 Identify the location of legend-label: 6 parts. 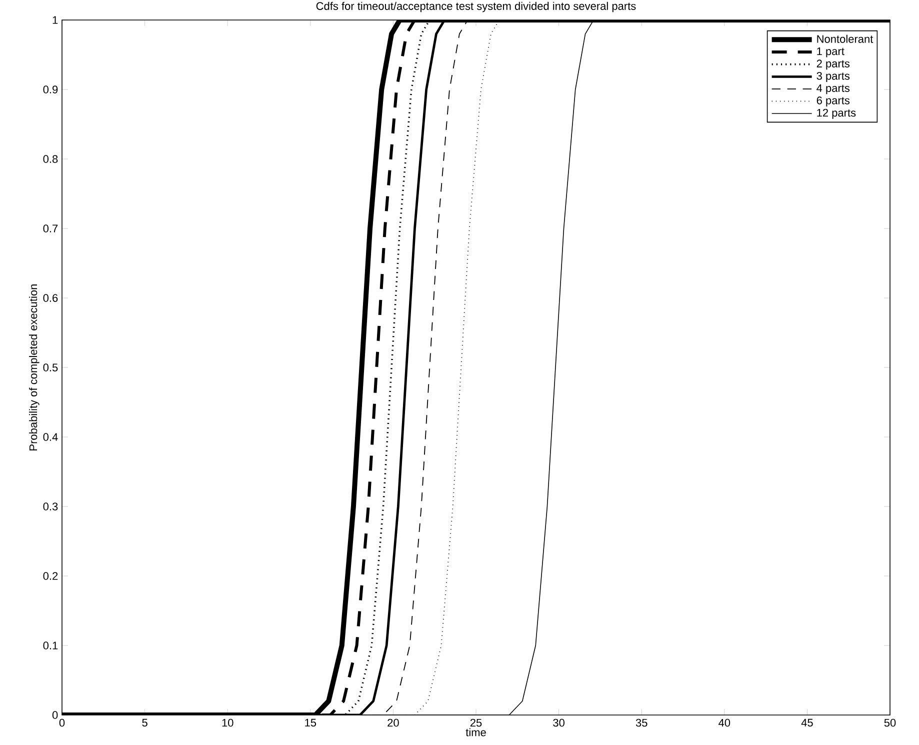
(833, 101).